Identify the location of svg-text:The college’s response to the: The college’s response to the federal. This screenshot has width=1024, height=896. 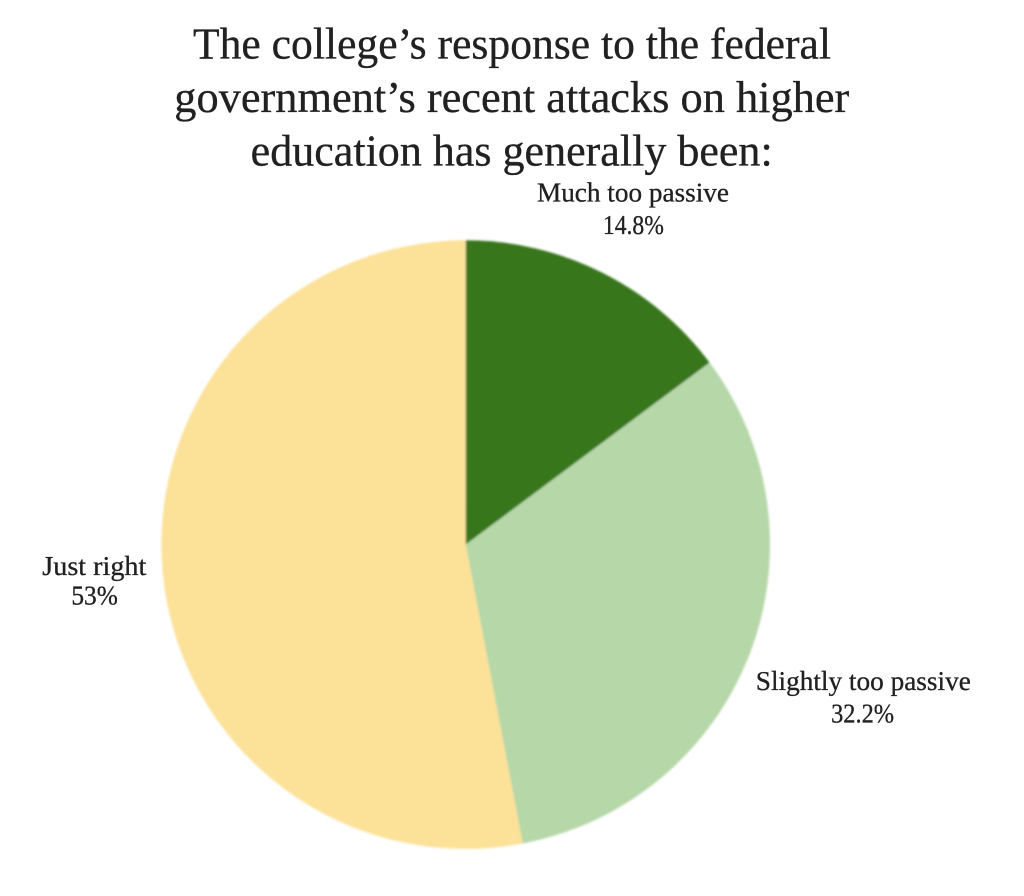
(512, 43).